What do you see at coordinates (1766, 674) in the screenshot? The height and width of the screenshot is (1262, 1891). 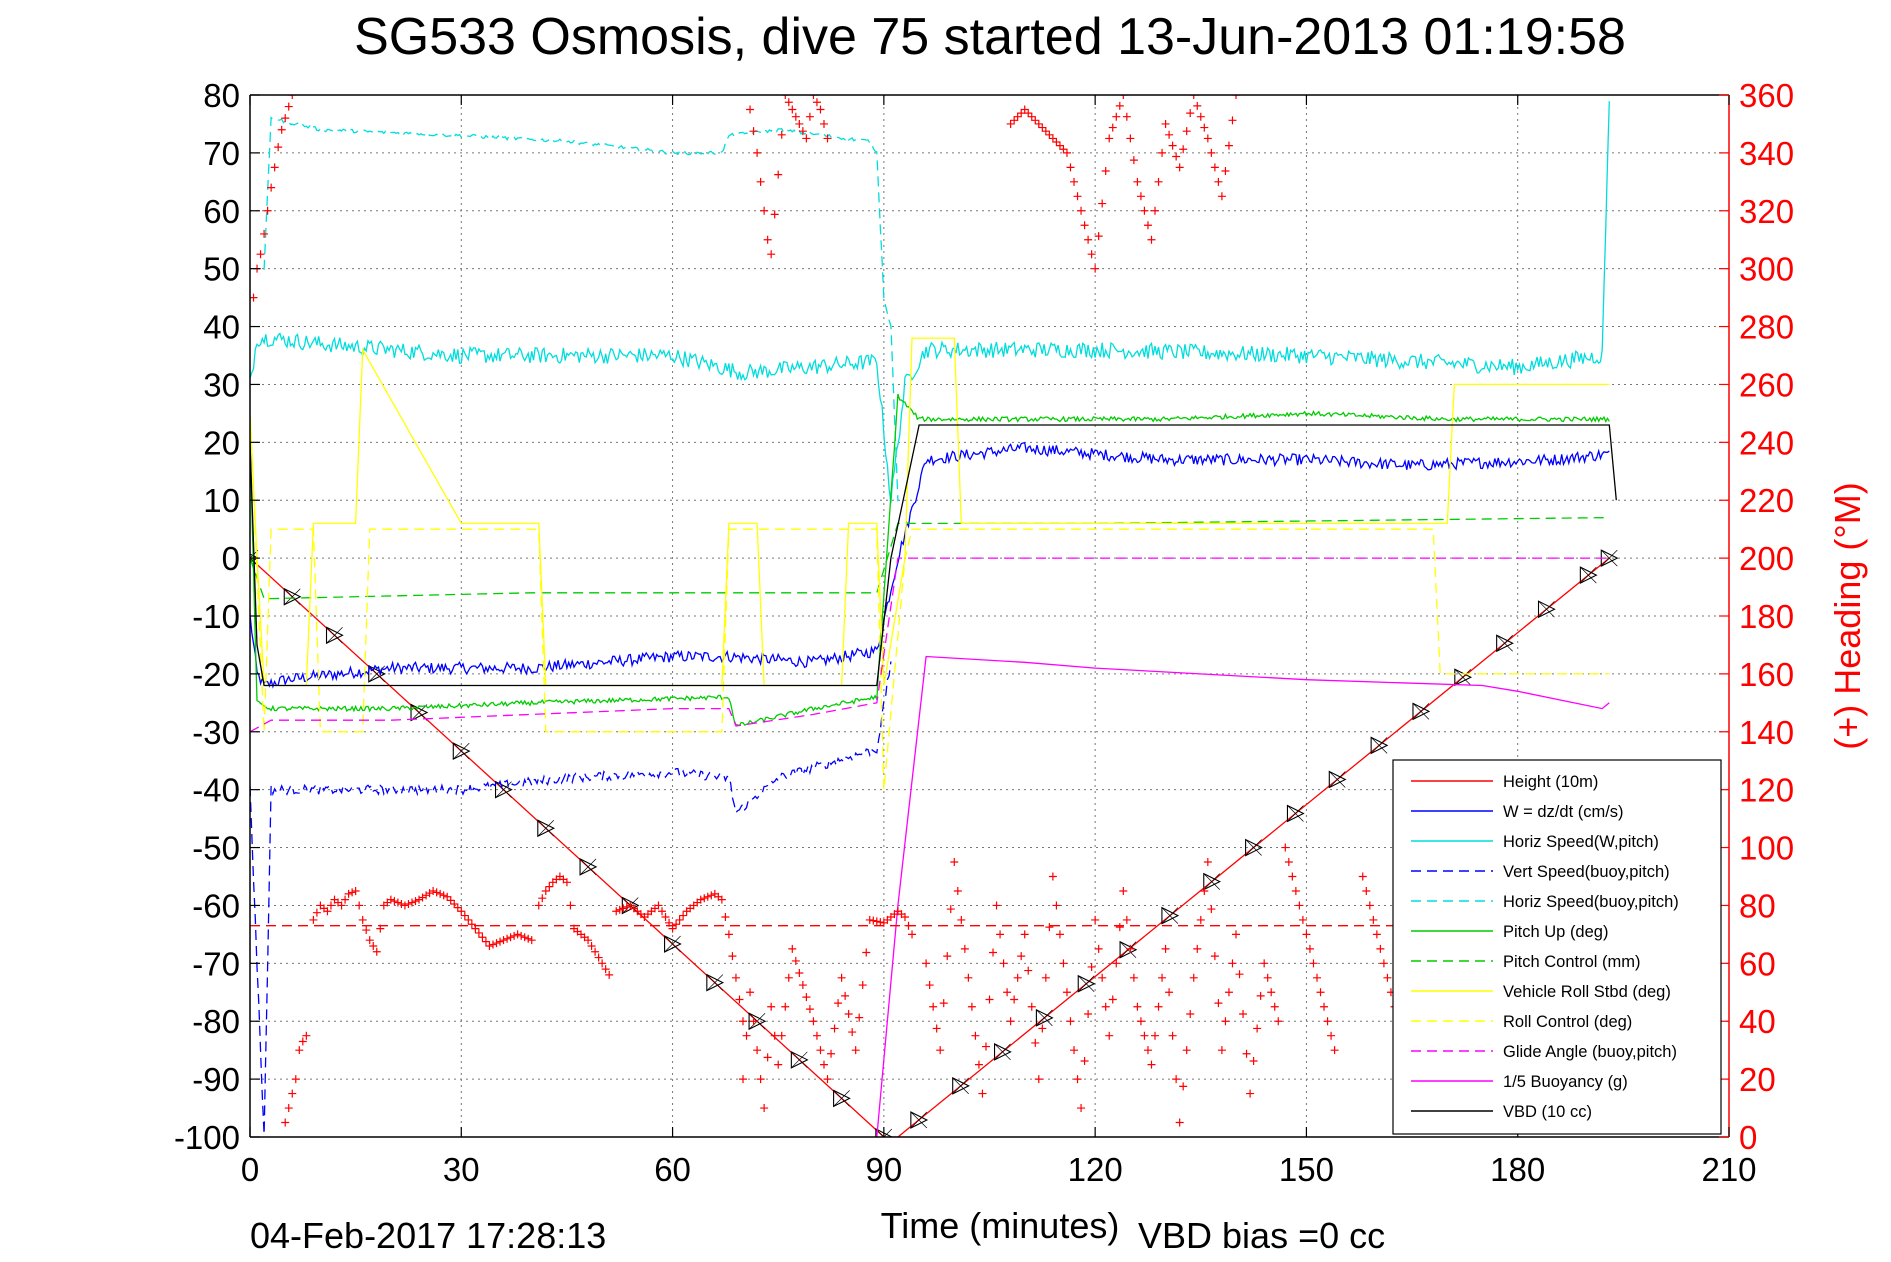 I see `y2-tick-label: 160` at bounding box center [1766, 674].